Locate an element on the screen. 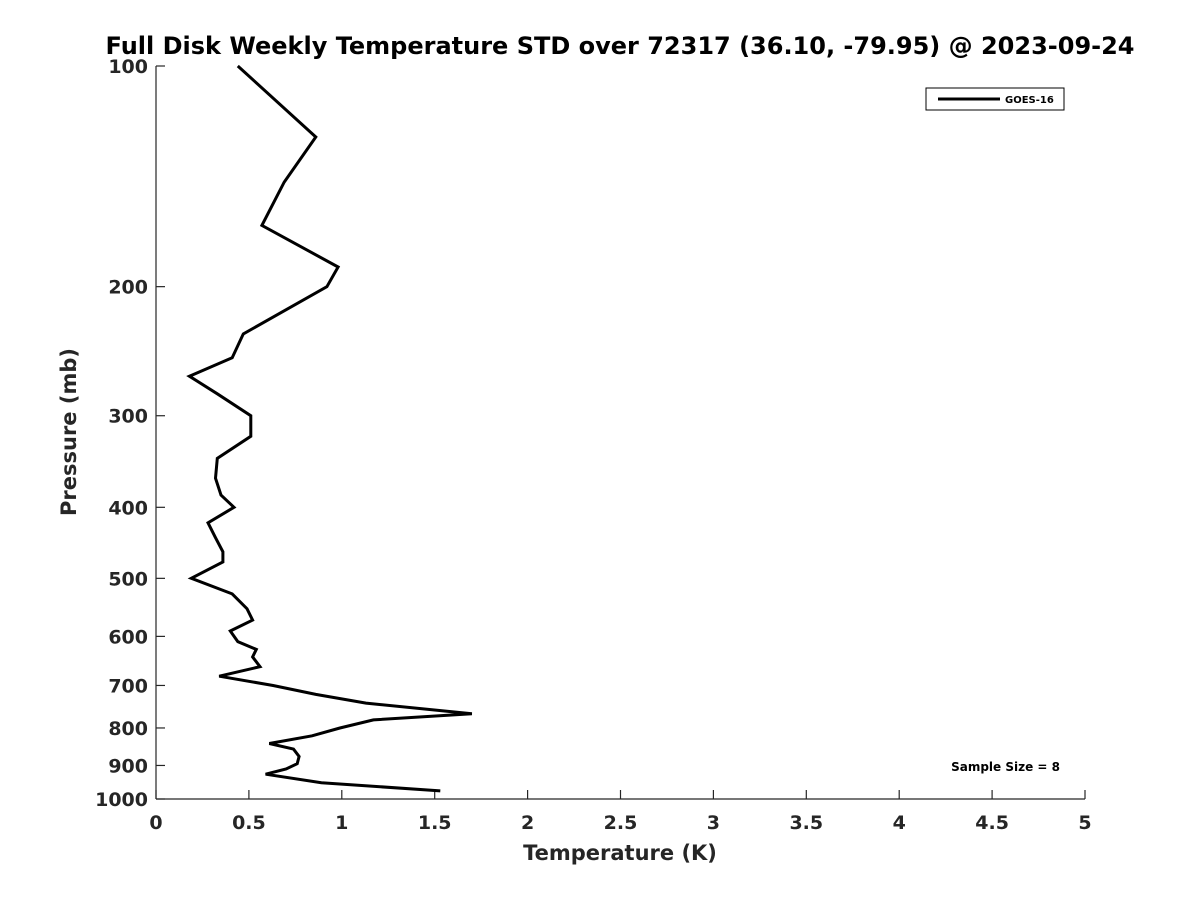 The image size is (1200, 900). x-axis-label: Temperature (K) is located at coordinates (620, 853).